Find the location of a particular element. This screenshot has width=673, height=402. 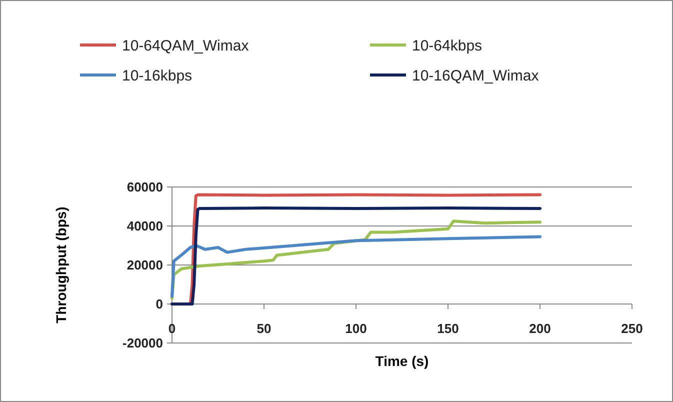

x-tick-label: 250 is located at coordinates (632, 328).